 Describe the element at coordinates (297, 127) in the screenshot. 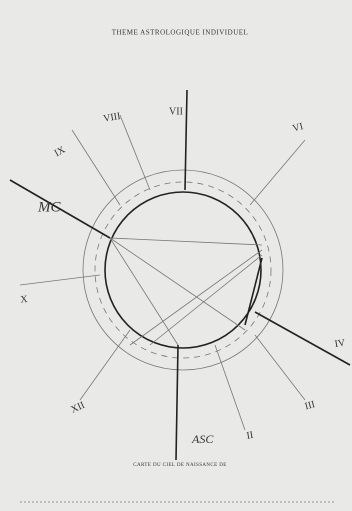

I see `house-label: VI` at that location.